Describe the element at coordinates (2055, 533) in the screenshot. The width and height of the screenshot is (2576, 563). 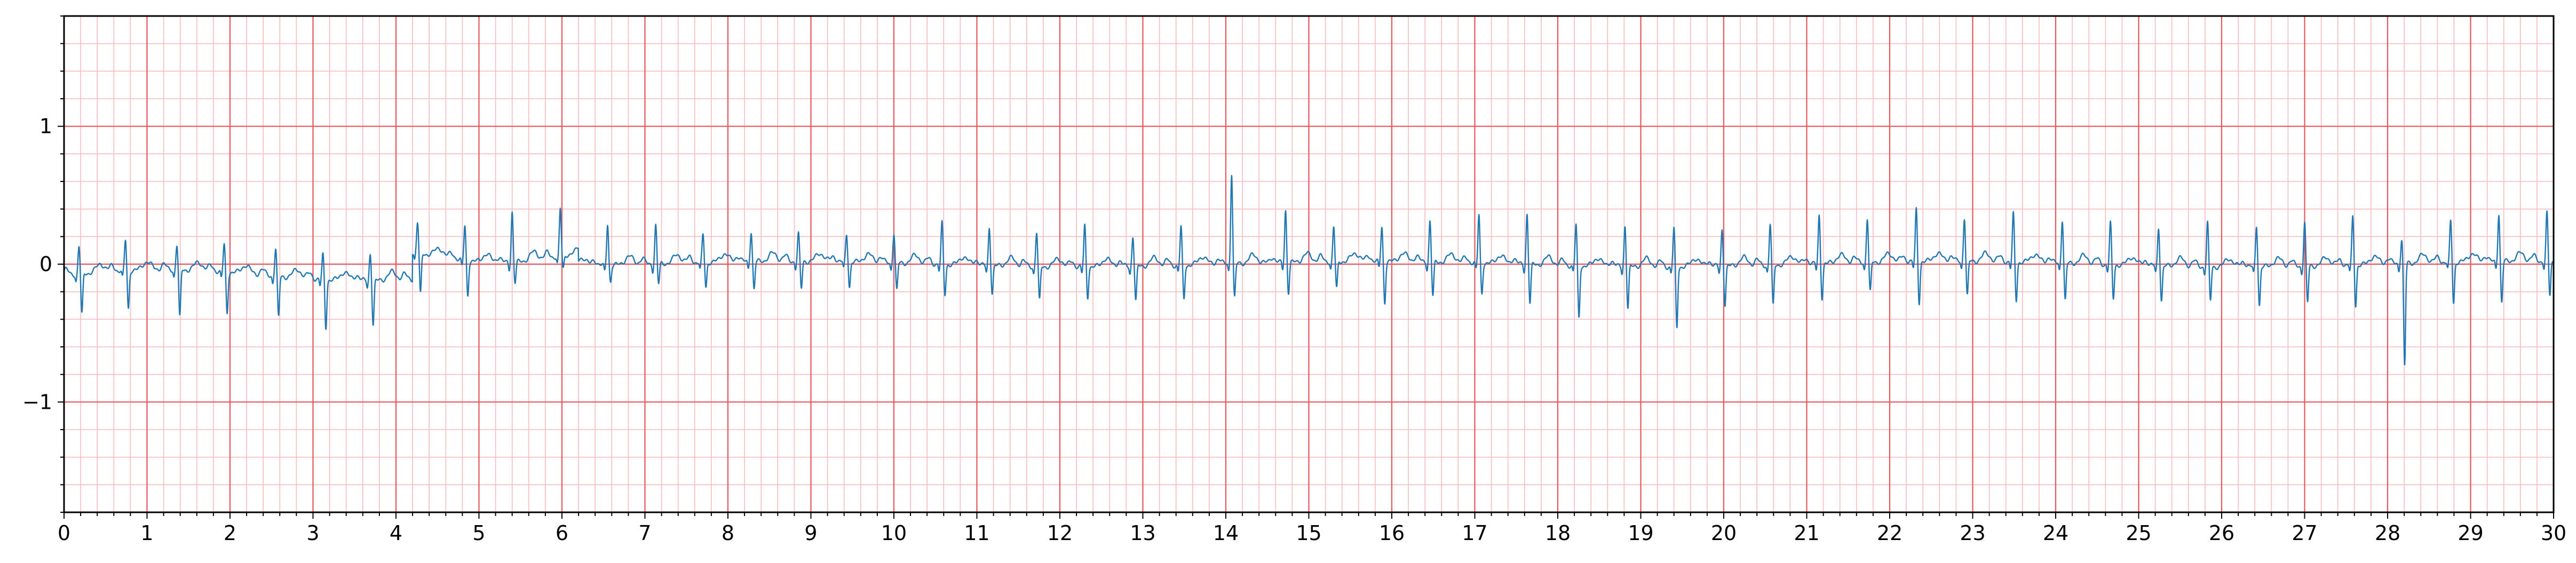
I see `x-tick-label: 24` at that location.